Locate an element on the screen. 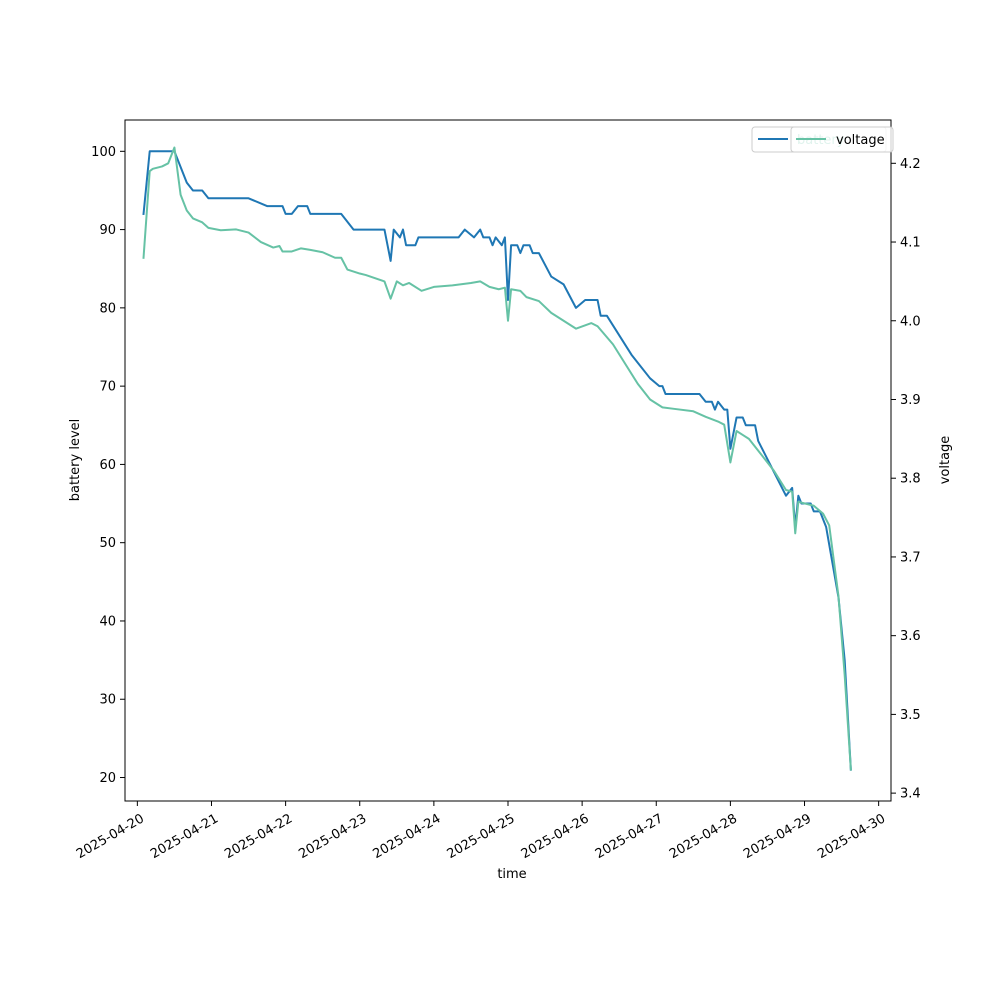 This screenshot has height=1000, width=1000. y-axis-left-title: battery level is located at coordinates (75, 460).